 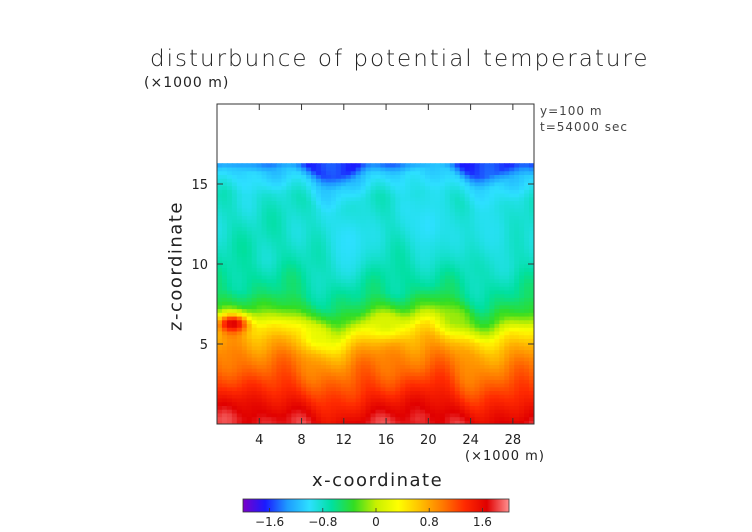 What do you see at coordinates (429, 522) in the screenshot?
I see `colorbar-tick-label: 0.8` at bounding box center [429, 522].